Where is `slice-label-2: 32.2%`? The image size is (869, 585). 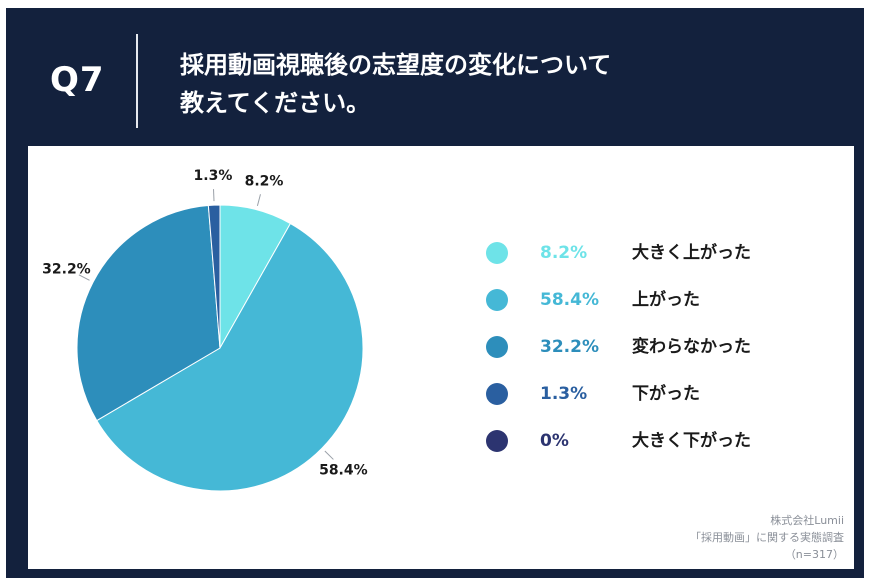 slice-label-2: 32.2% is located at coordinates (66, 269).